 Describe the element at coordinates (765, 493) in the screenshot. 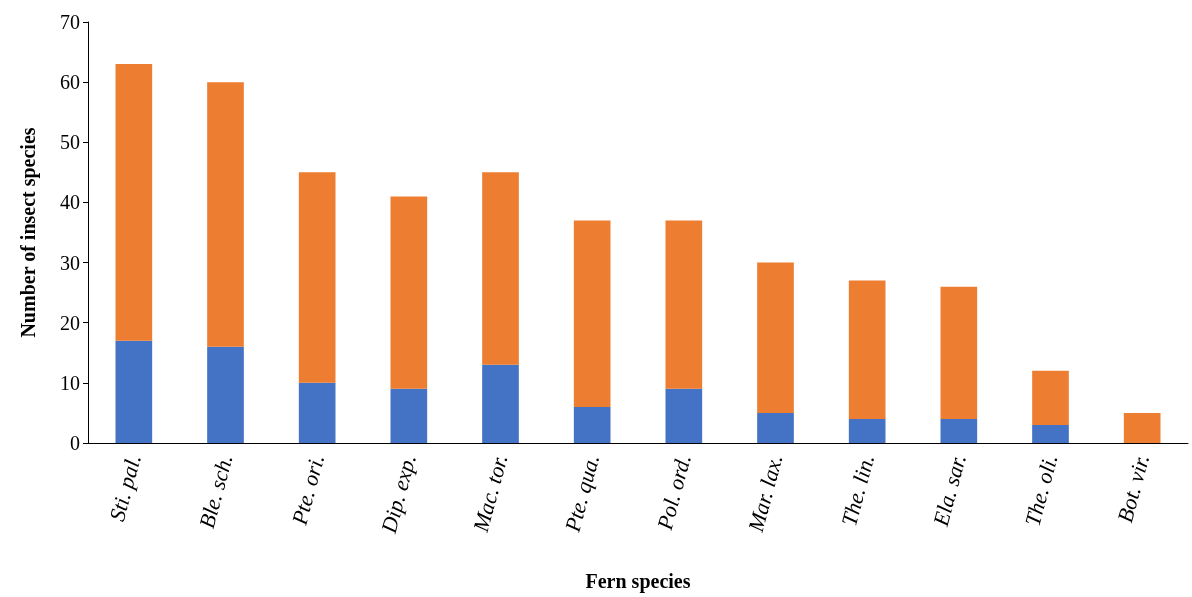

I see `x-tick-label: Mar. lax.` at that location.